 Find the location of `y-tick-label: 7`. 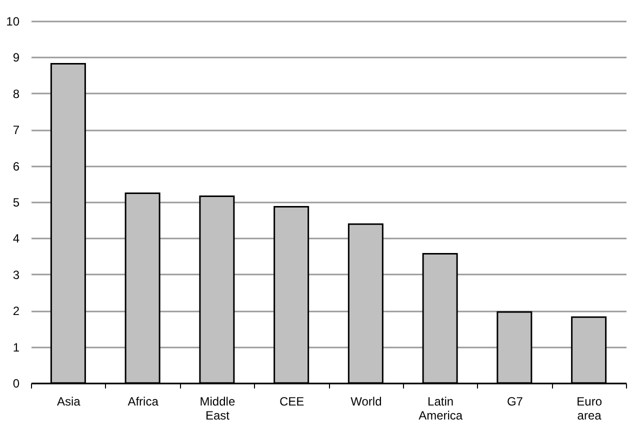

y-tick-label: 7 is located at coordinates (16, 130).